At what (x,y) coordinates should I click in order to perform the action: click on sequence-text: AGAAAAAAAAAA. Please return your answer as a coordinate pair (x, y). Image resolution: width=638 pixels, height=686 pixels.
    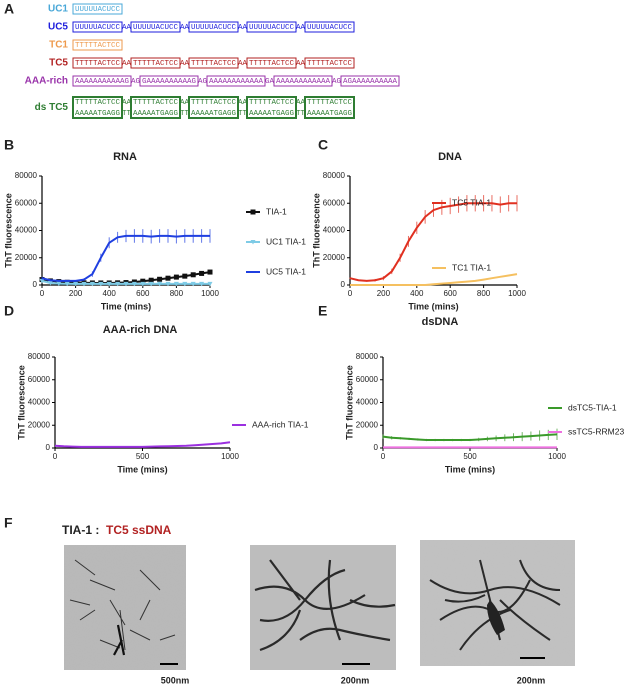
    Looking at the image, I should click on (370, 82).